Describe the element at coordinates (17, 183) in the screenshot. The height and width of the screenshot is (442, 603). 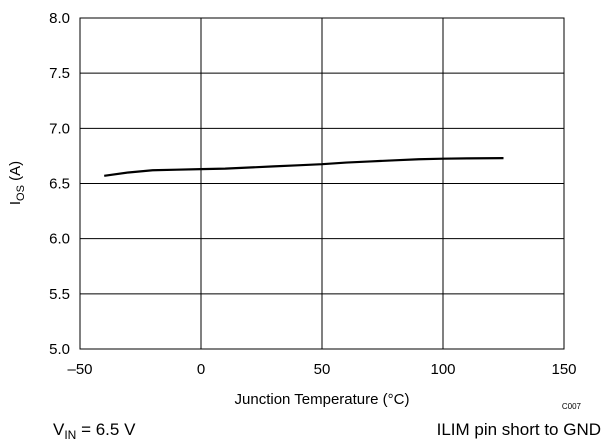
I see `y-axis-label: IOS (A)` at that location.